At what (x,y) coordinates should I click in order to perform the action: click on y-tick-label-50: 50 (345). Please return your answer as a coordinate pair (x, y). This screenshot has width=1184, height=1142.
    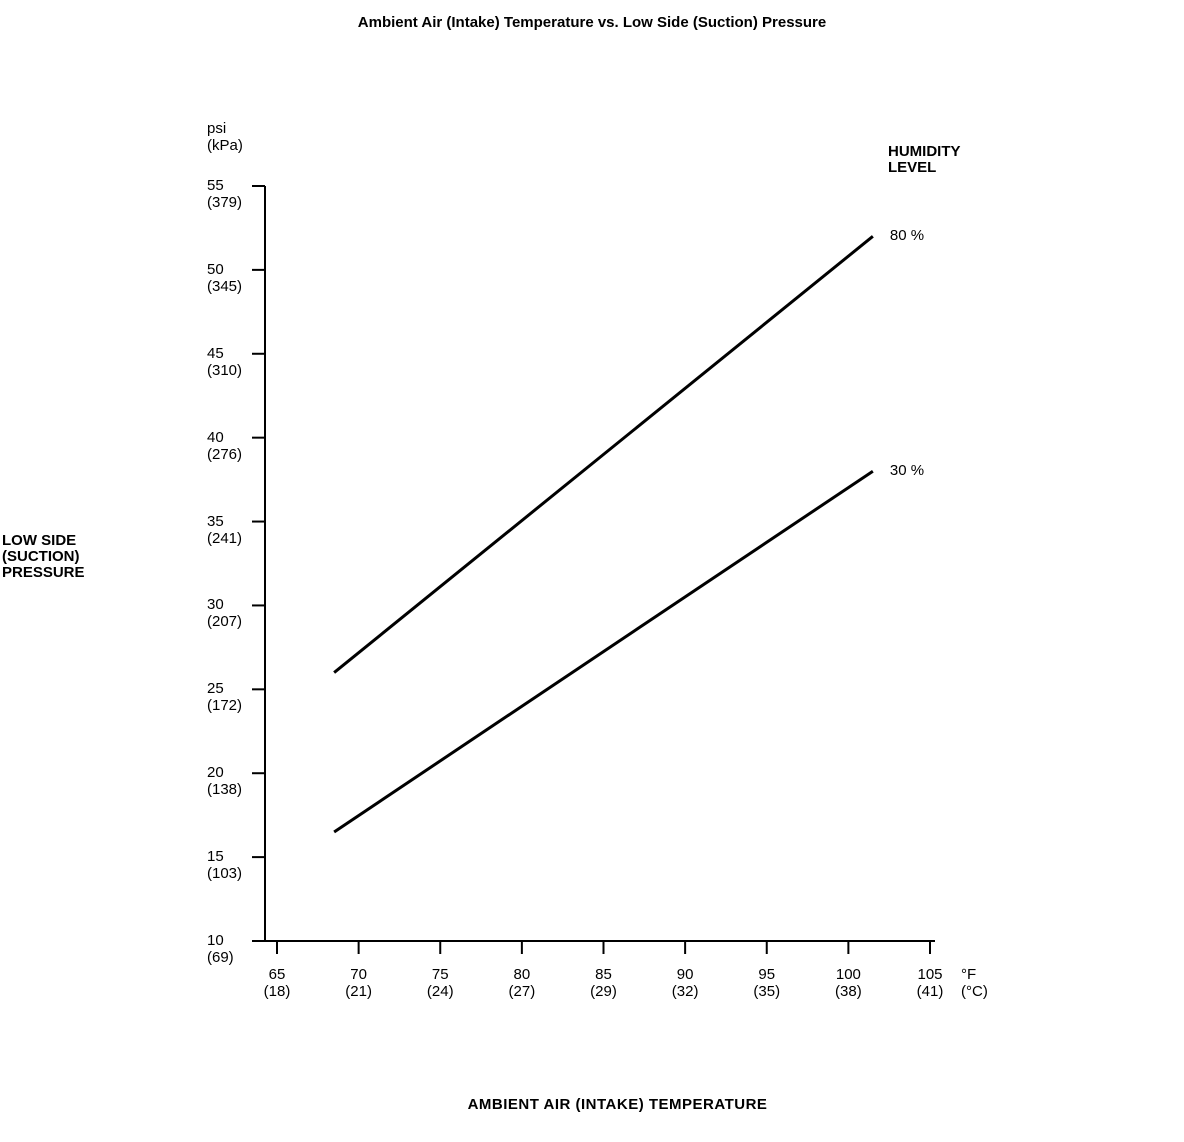
    Looking at the image, I should click on (225, 277).